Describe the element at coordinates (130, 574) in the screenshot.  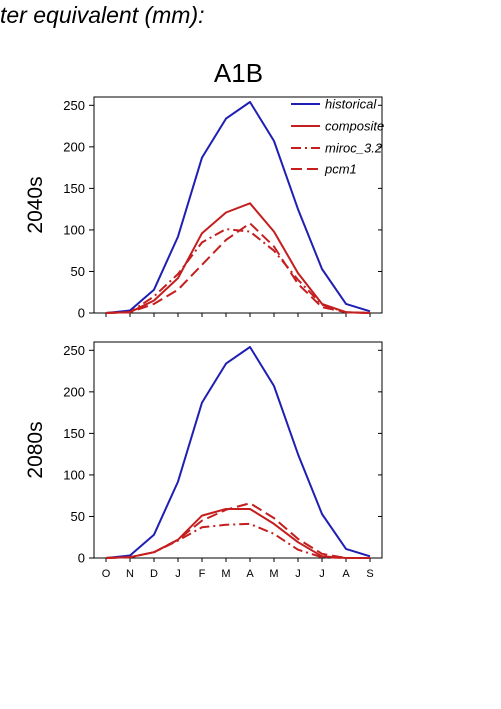
I see `x-tick-label: N` at that location.